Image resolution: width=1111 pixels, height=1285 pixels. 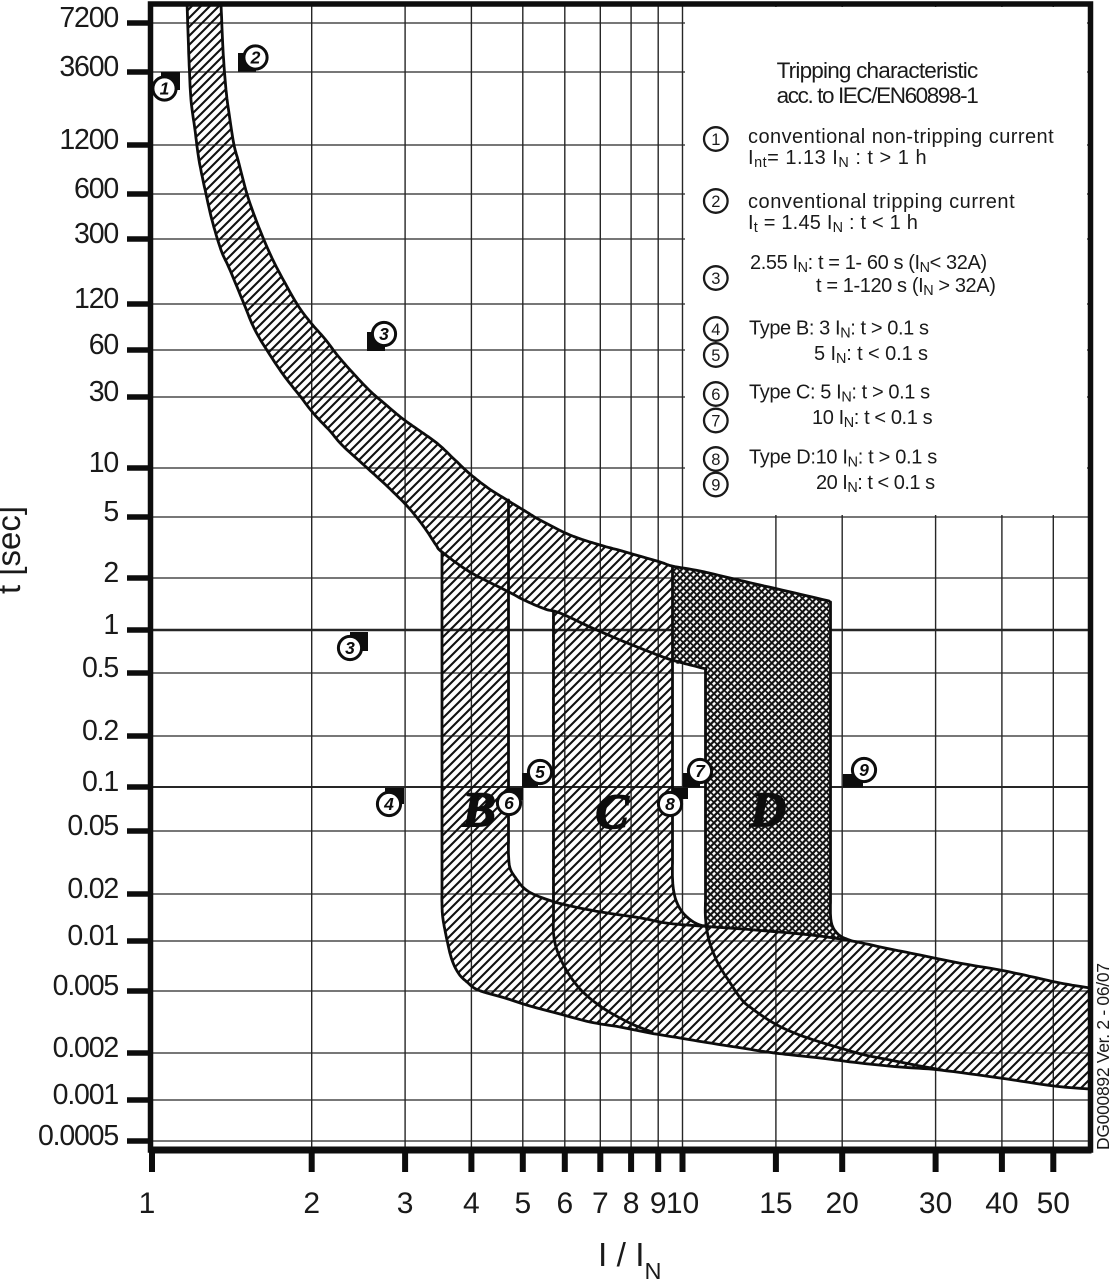 I want to click on svg-text: 120, so click(x=96, y=299).